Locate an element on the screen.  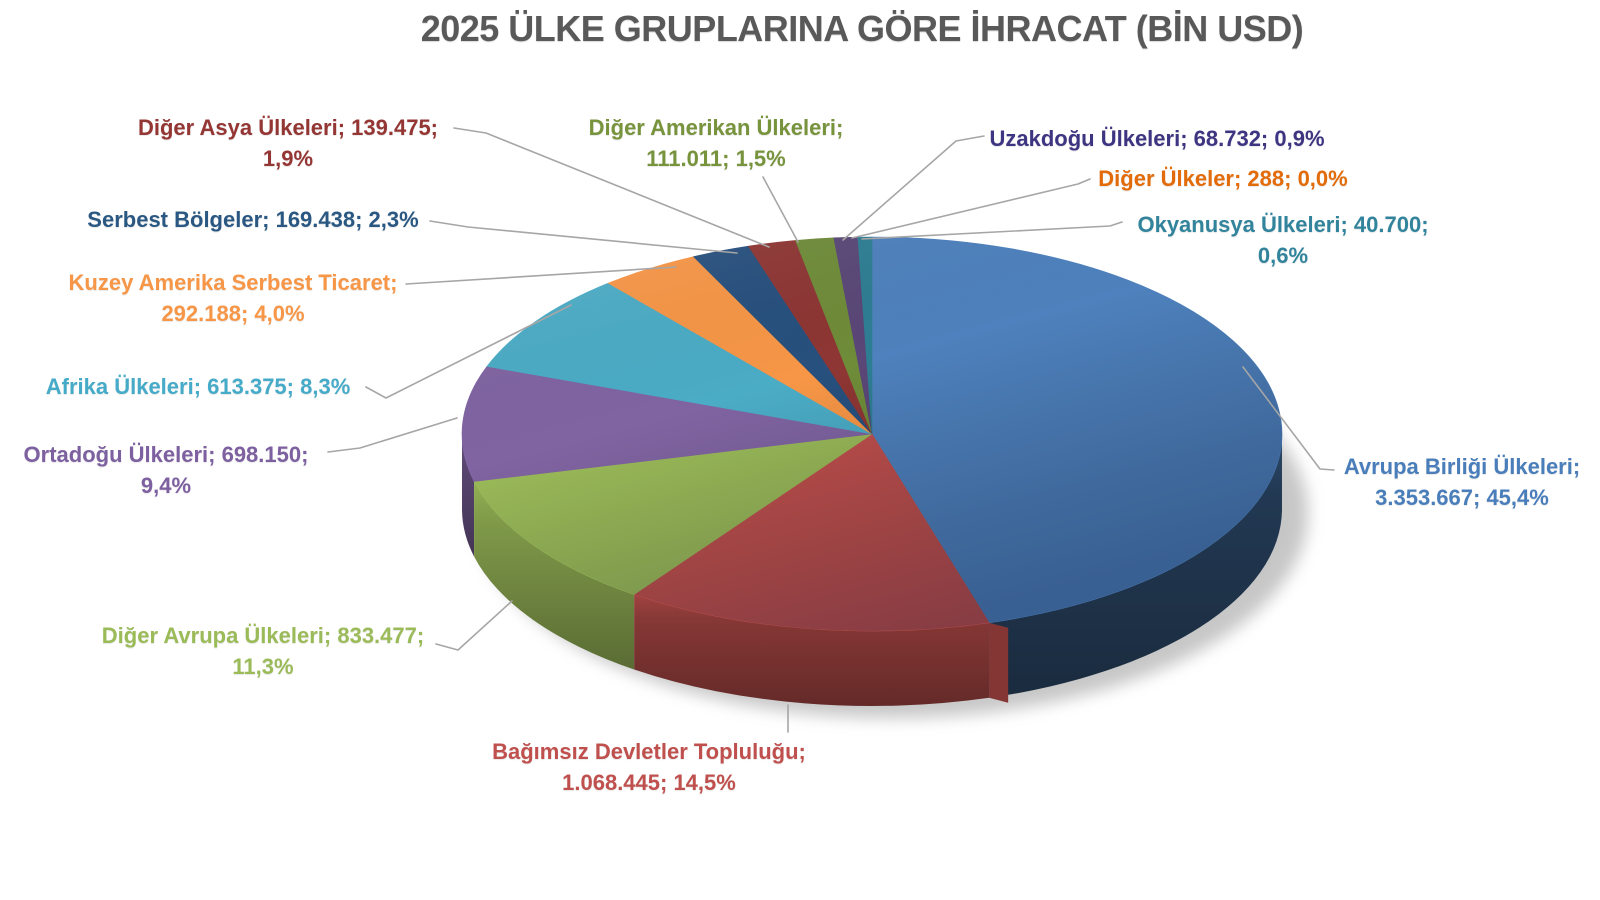
leader-line-ortadogu-ulkeleri is located at coordinates (392, 435).